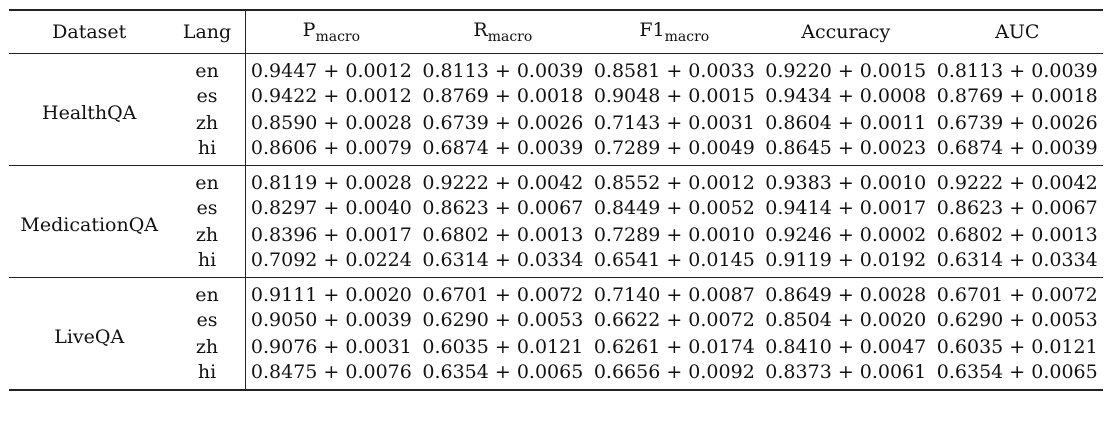 The height and width of the screenshot is (441, 1113). I want to click on precision-cell: 0.8475 + 0.0076, so click(331, 372).